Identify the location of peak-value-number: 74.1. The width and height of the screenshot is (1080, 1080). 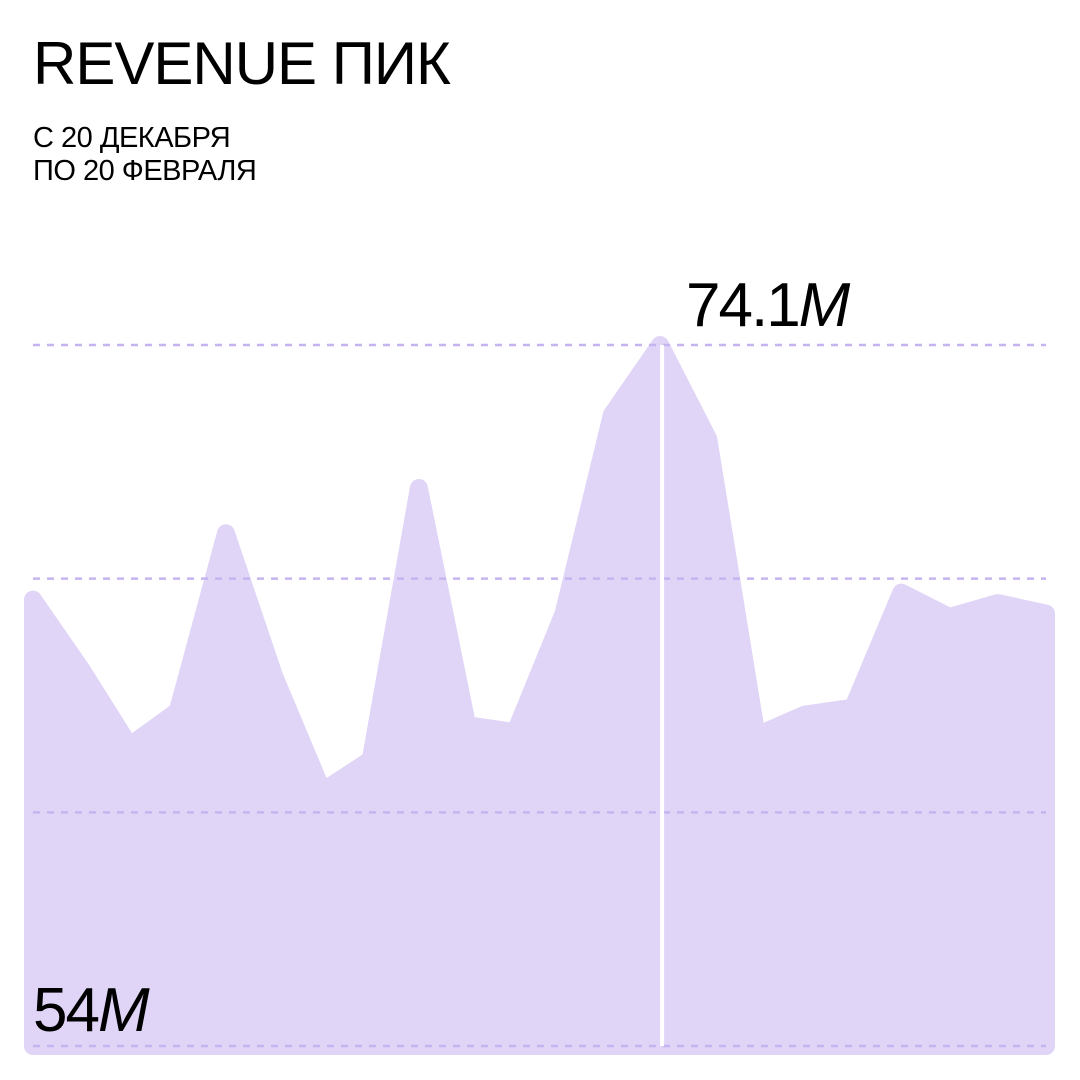
(743, 305).